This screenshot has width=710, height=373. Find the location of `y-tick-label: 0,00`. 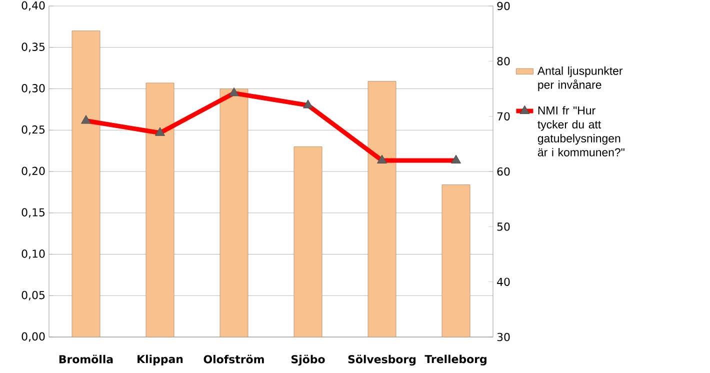

y-tick-label: 0,00 is located at coordinates (33, 337).